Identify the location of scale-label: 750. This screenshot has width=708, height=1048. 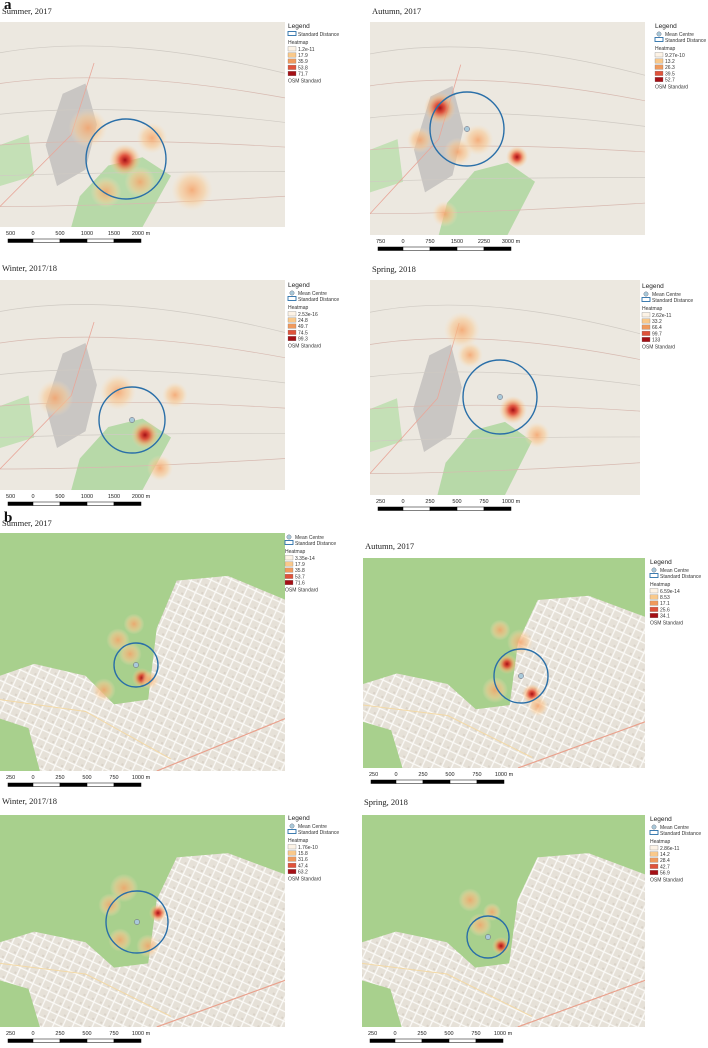
(476, 775).